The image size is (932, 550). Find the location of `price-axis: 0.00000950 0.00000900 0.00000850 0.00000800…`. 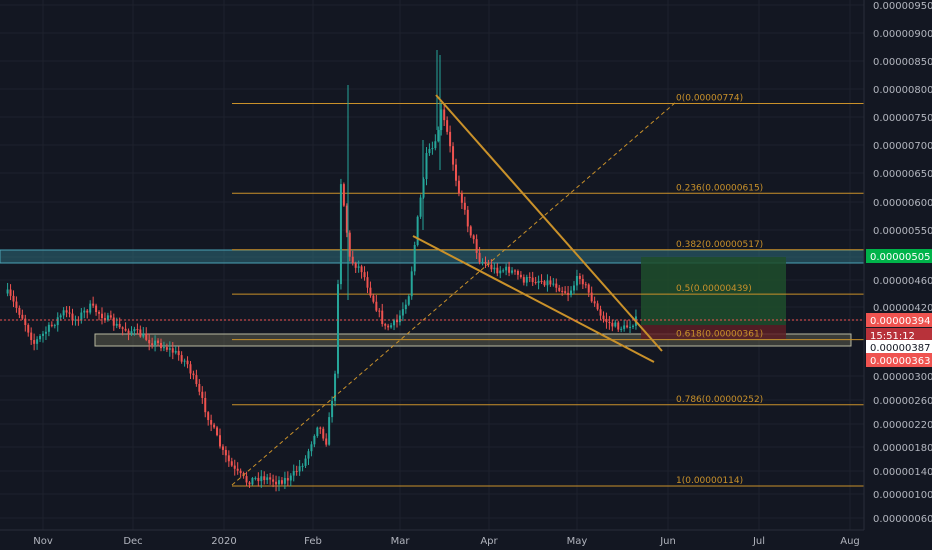

price-axis: 0.00000950 0.00000900 0.00000850 0.00000800… is located at coordinates (902, 263).